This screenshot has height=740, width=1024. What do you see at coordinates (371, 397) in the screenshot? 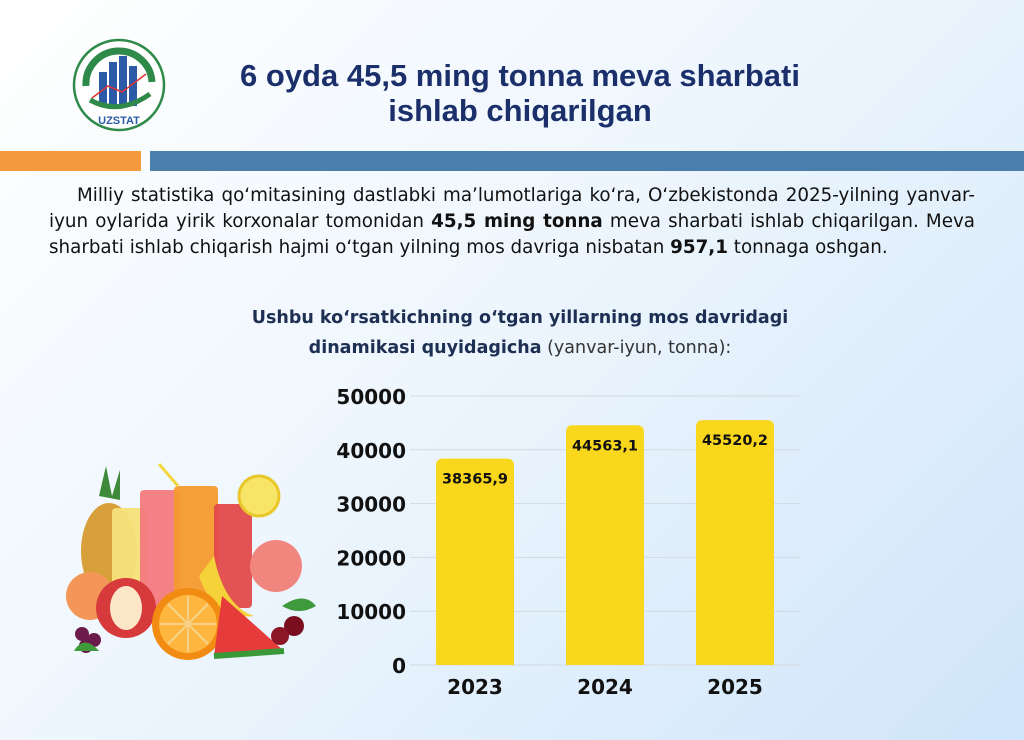
I see `y-tick-label: 50000` at bounding box center [371, 397].